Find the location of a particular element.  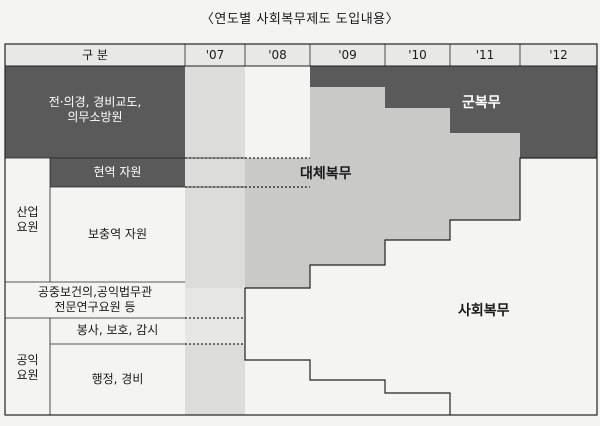

welfare-label: 봉사, 보호, 감시 is located at coordinates (117, 330).